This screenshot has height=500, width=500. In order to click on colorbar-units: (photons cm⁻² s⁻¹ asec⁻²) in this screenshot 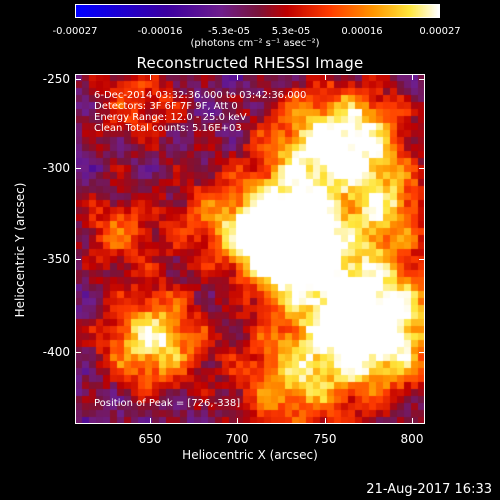, I will do `click(255, 43)`.